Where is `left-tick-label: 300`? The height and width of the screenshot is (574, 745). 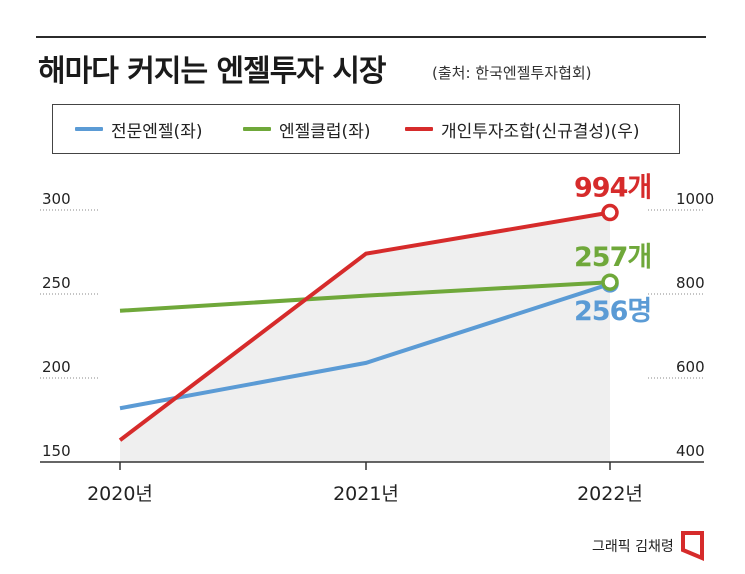 left-tick-label: 300 is located at coordinates (56, 199).